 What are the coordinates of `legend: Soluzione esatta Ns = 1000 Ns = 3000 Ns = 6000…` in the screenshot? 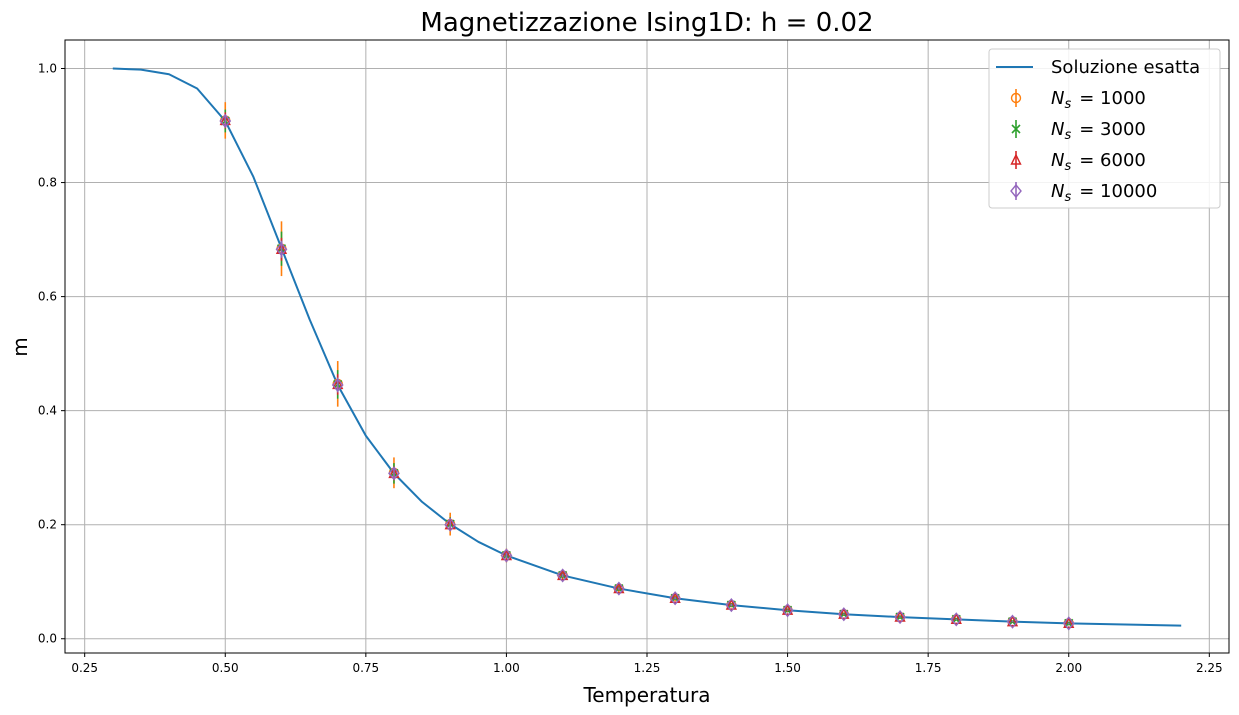 It's located at (1104, 128).